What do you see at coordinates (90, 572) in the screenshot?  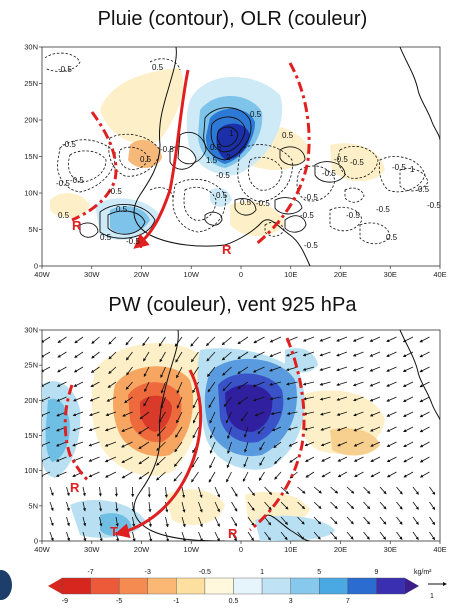 I see `colorbar-top-label: -7` at bounding box center [90, 572].